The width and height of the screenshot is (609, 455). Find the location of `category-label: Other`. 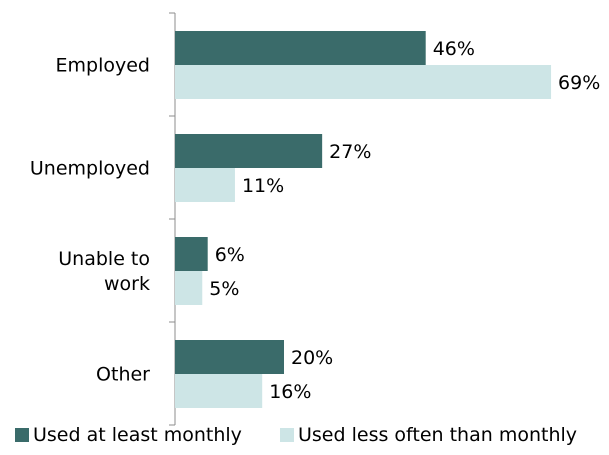

category-label: Other is located at coordinates (123, 375).